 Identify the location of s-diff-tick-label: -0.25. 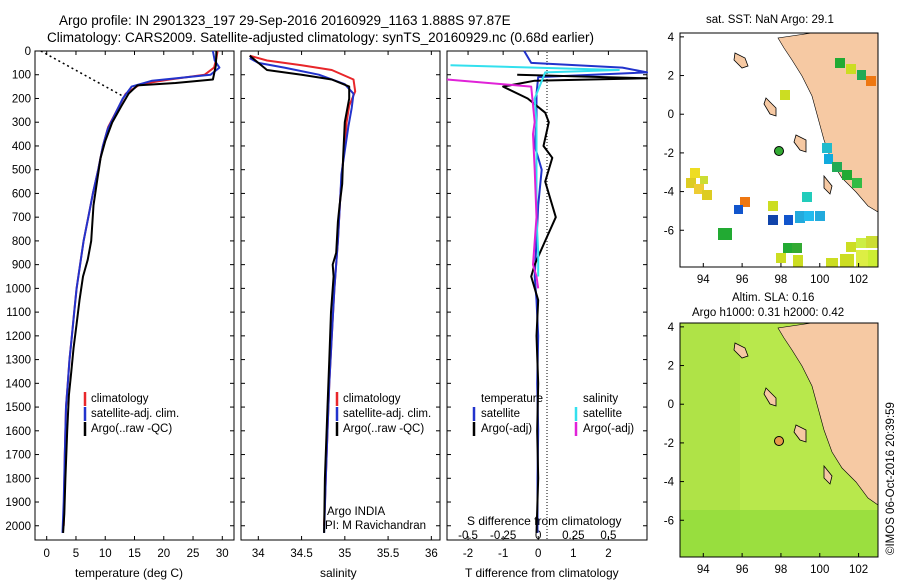
(503, 536).